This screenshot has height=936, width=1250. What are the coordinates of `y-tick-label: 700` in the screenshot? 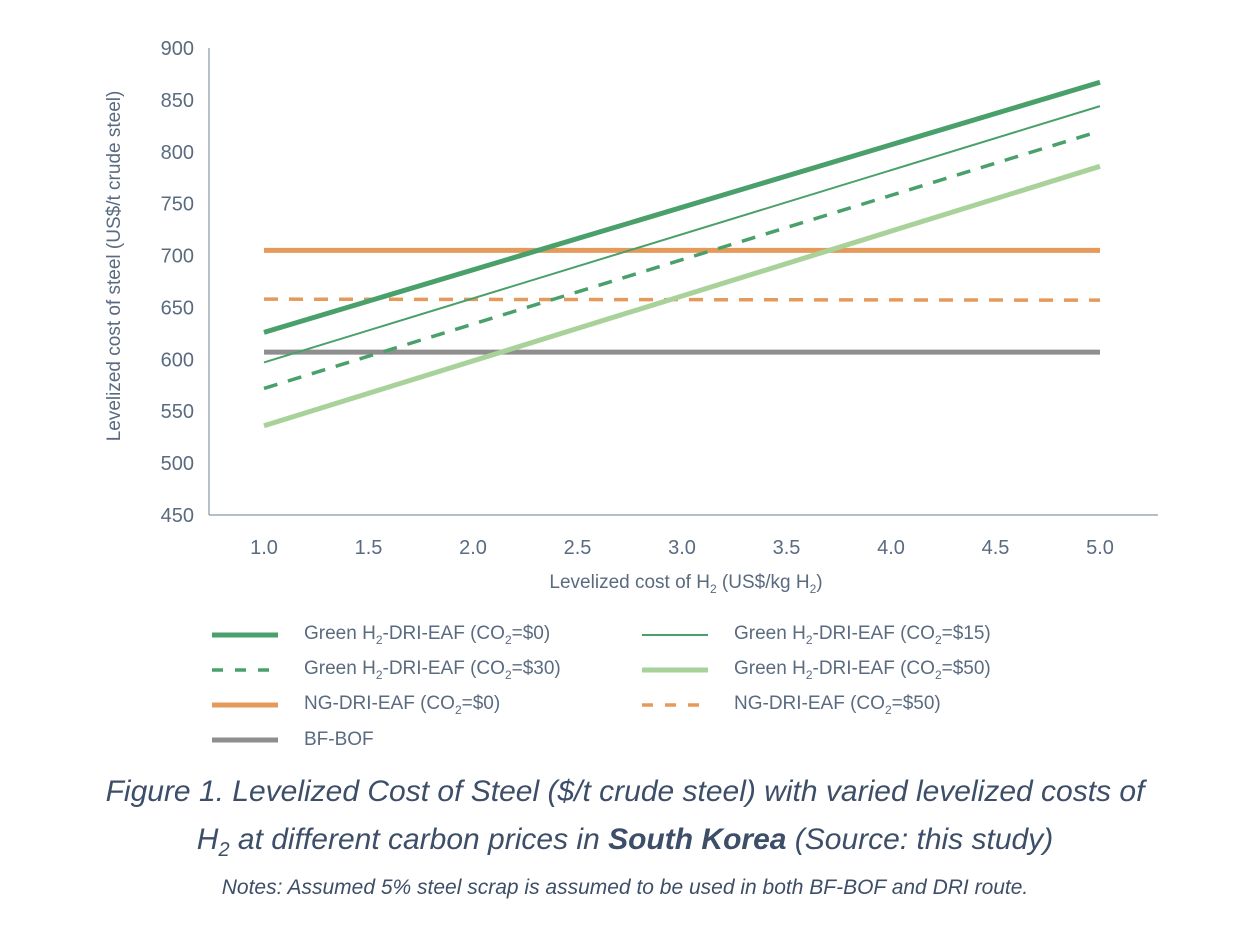 It's located at (177, 257).